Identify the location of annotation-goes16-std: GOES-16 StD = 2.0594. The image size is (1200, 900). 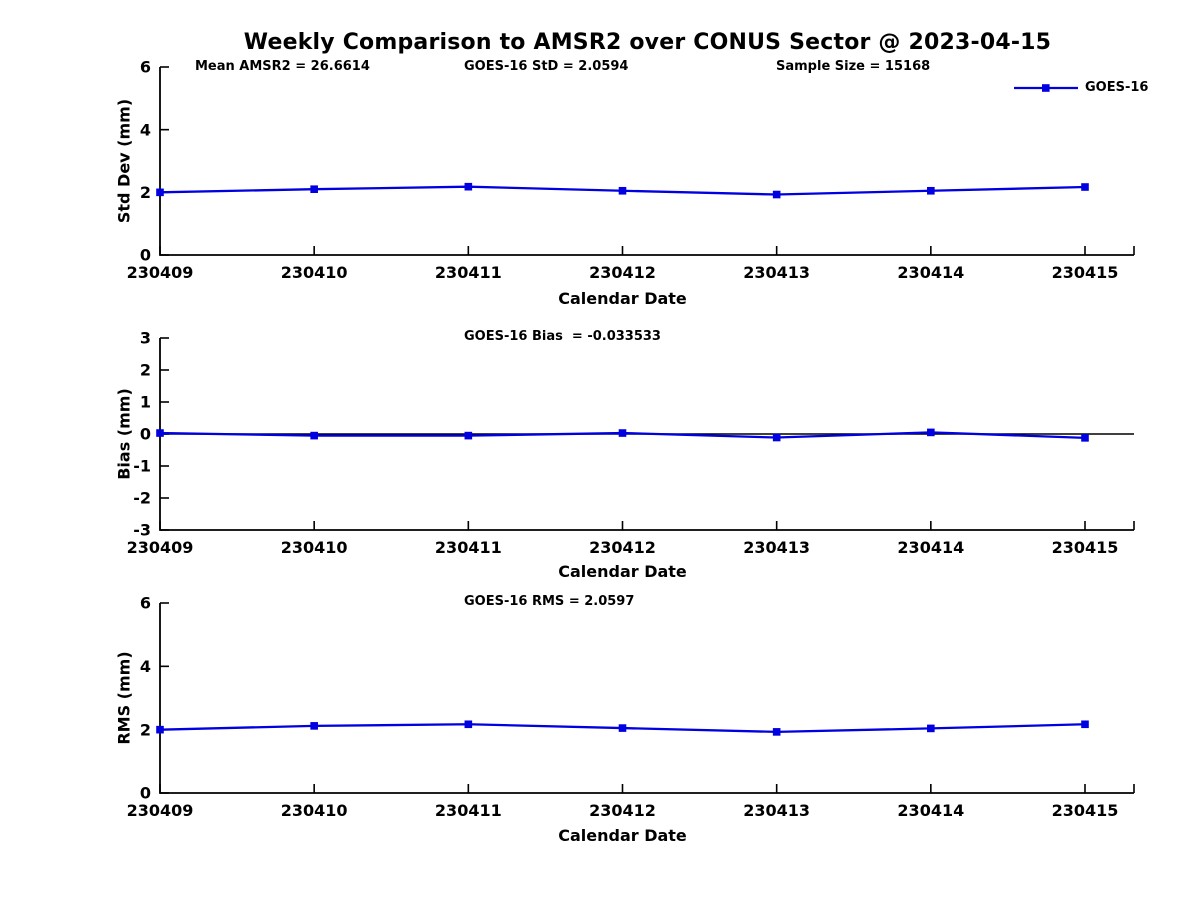
(546, 66).